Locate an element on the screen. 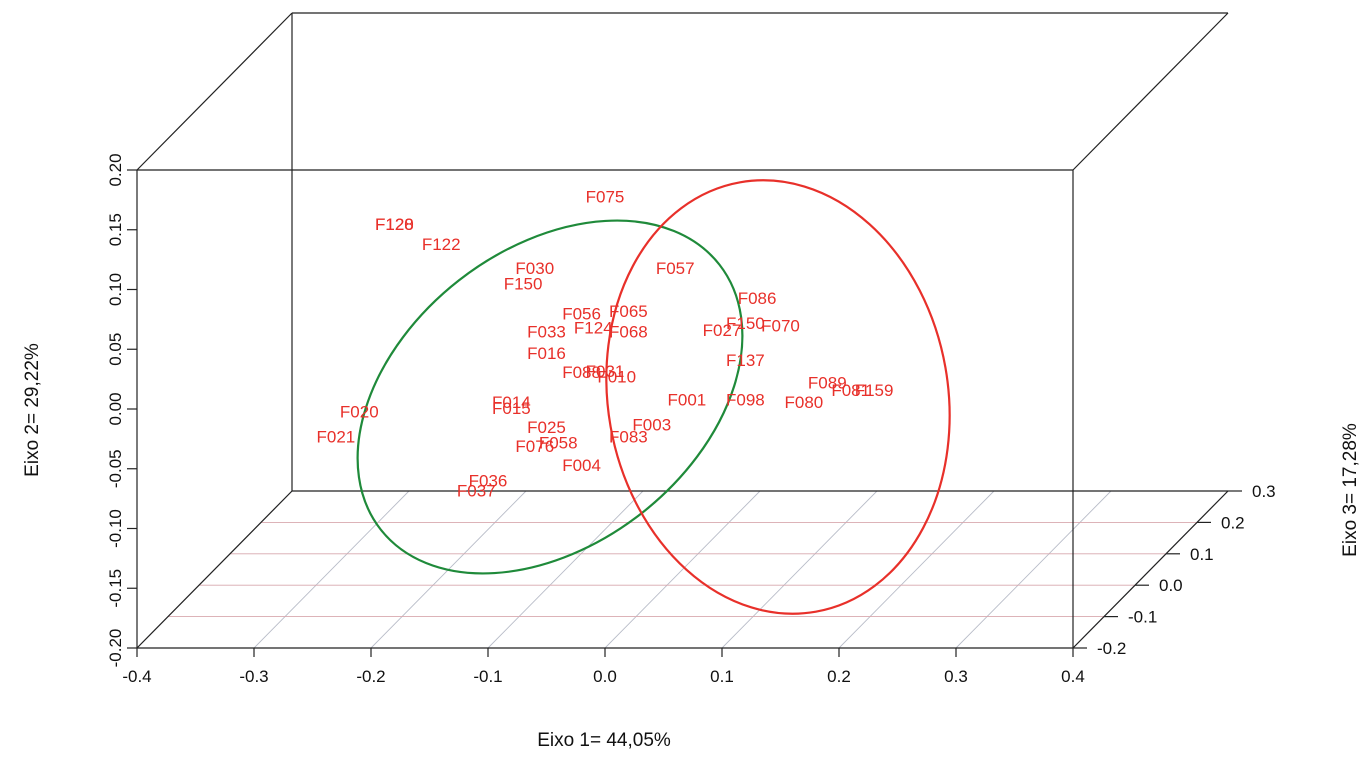 The height and width of the screenshot is (758, 1361). x-tick-label: 0.3 is located at coordinates (956, 676).